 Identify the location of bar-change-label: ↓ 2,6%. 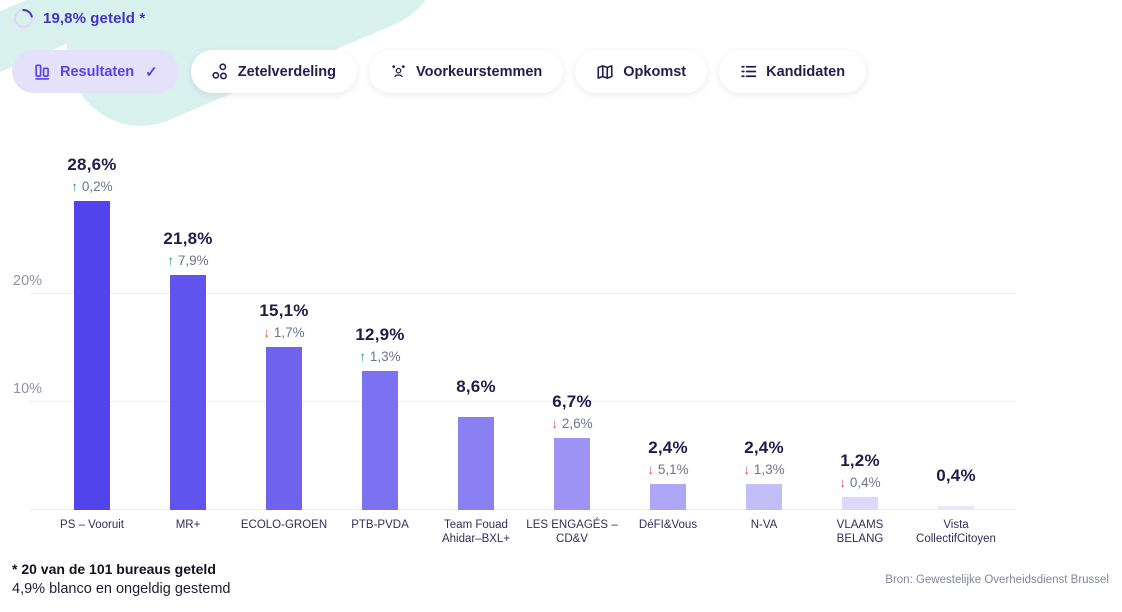
(571, 423).